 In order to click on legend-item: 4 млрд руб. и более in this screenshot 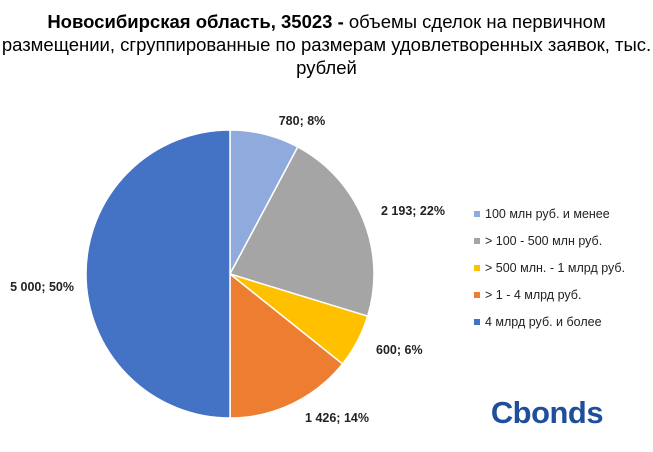, I will do `click(549, 321)`.